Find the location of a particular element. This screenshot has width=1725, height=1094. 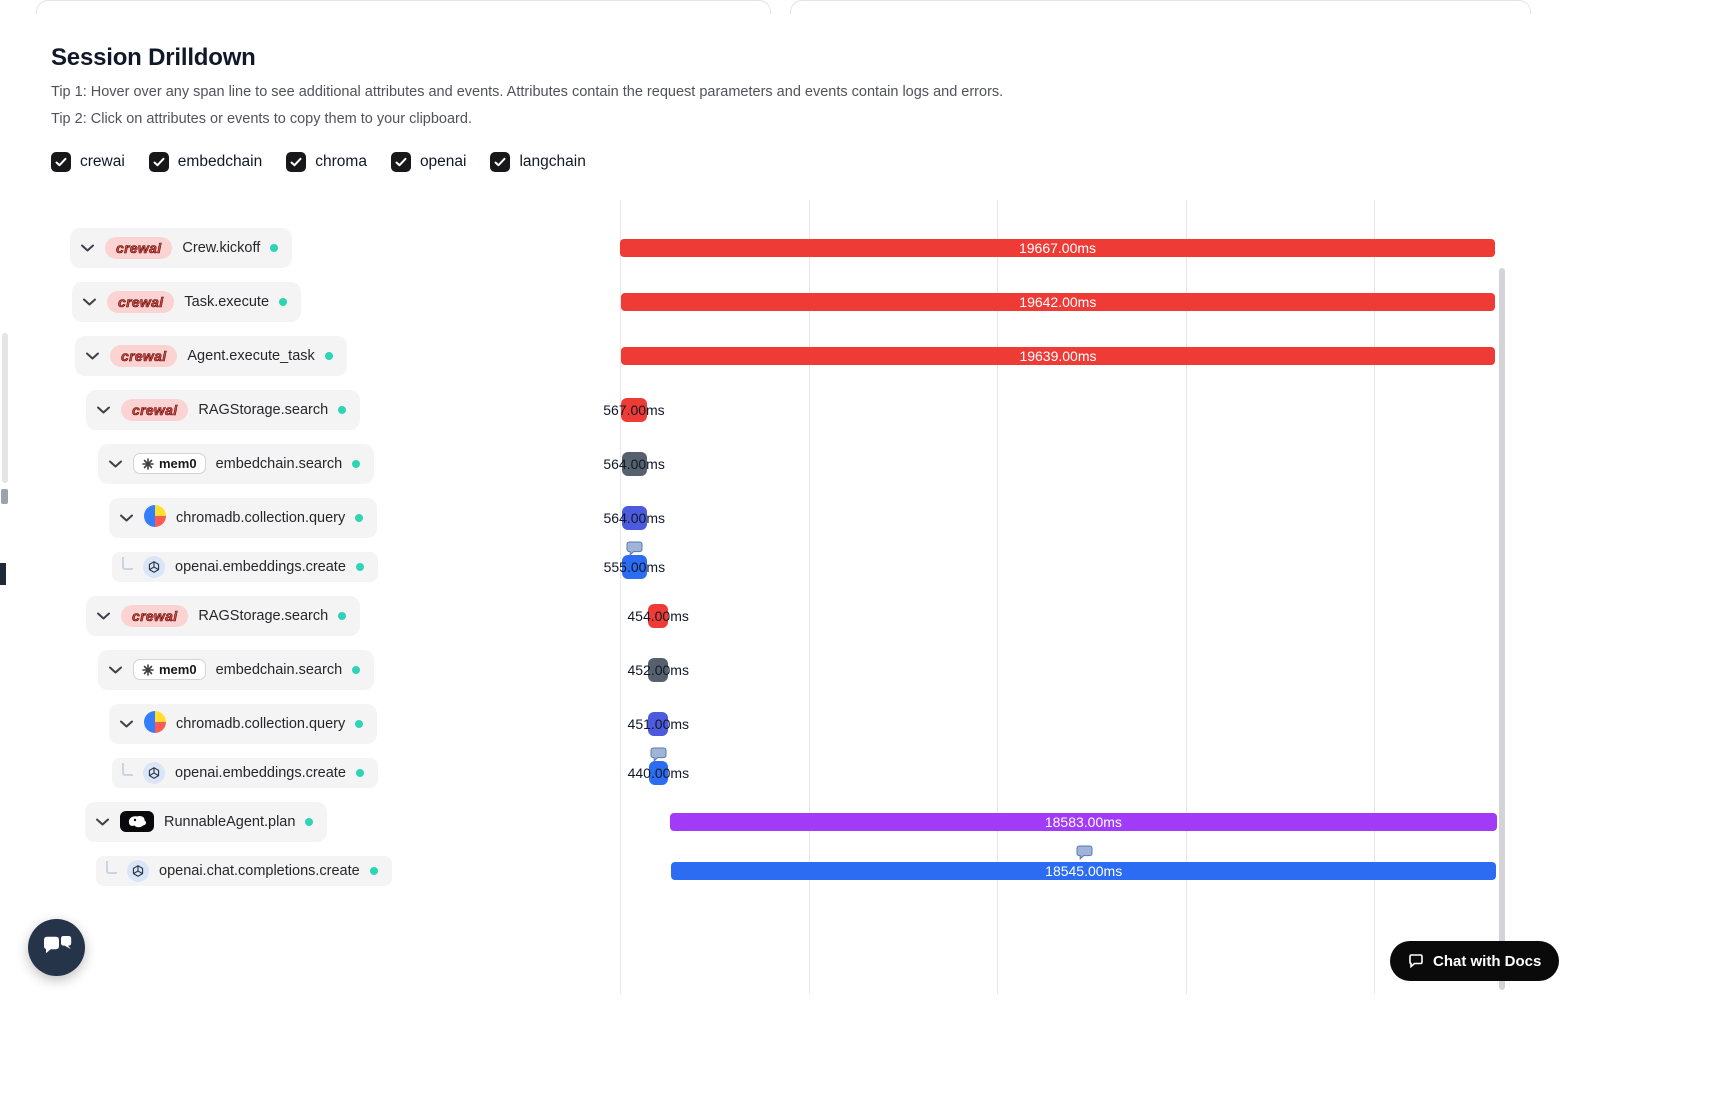

span-label-pill: RunnableAgent.plan is located at coordinates (206, 822).